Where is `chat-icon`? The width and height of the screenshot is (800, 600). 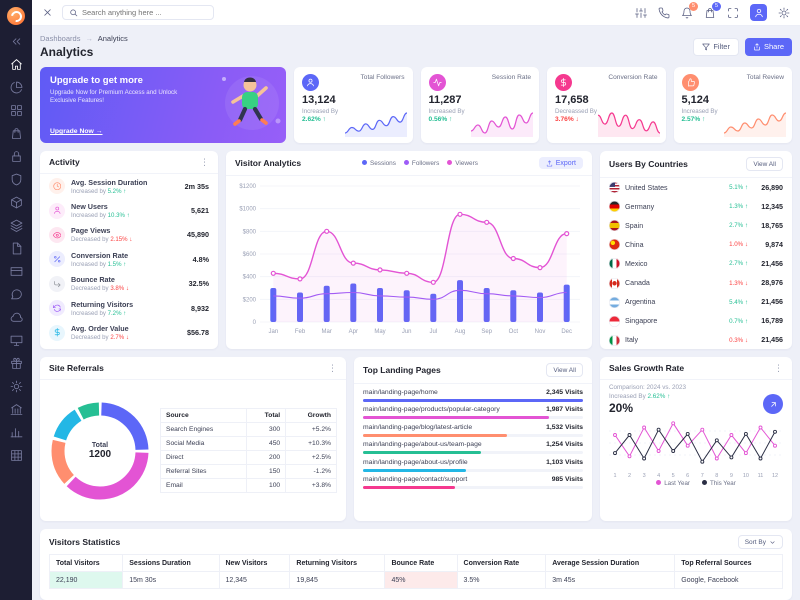 chat-icon is located at coordinates (16, 294).